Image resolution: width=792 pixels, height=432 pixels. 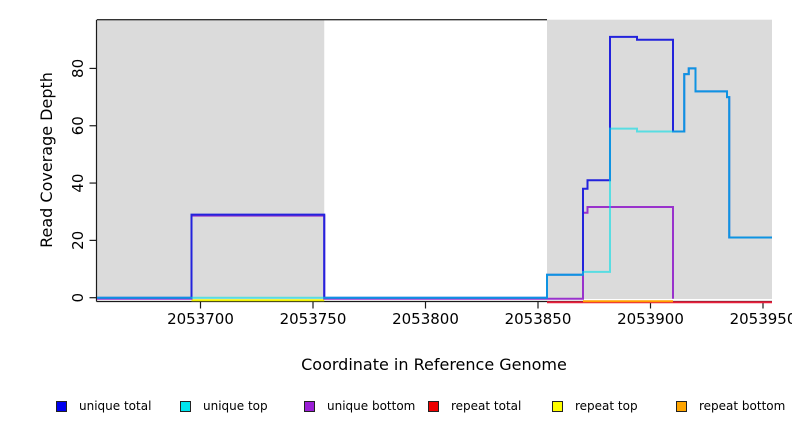 What do you see at coordinates (681, 406) in the screenshot?
I see `legend-swatch-repeat-bottom` at bounding box center [681, 406].